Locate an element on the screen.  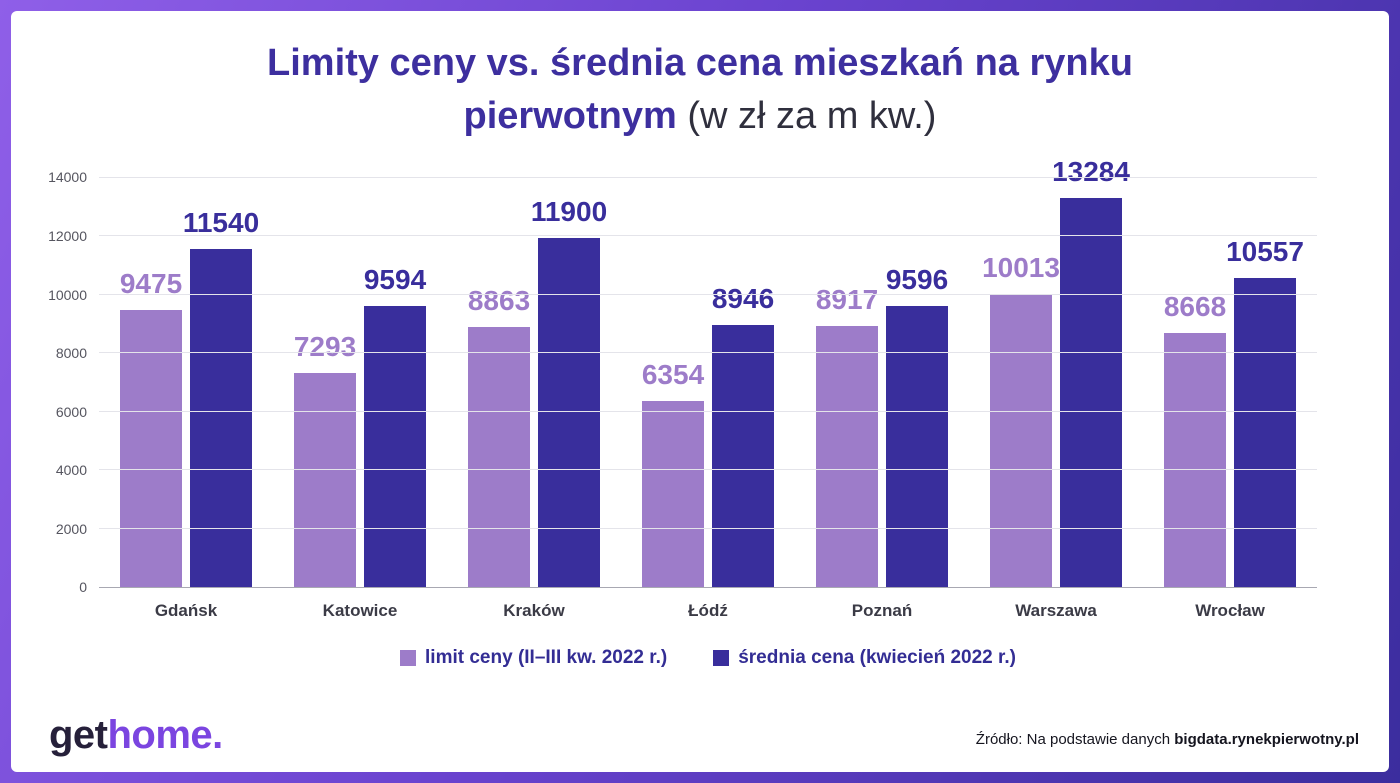
bar-value-label: 8668 is located at coordinates (1195, 307).